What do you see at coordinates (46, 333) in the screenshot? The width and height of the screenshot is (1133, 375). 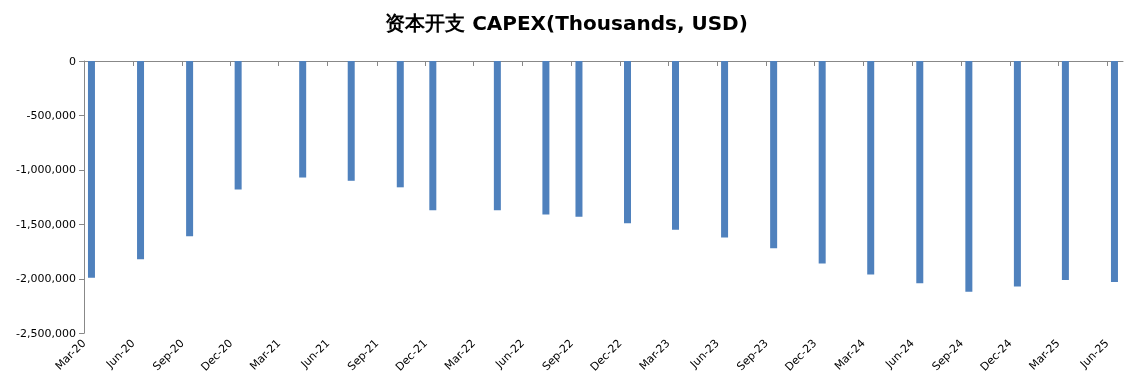 I see `y-tick-label: -2,500,000` at bounding box center [46, 333].